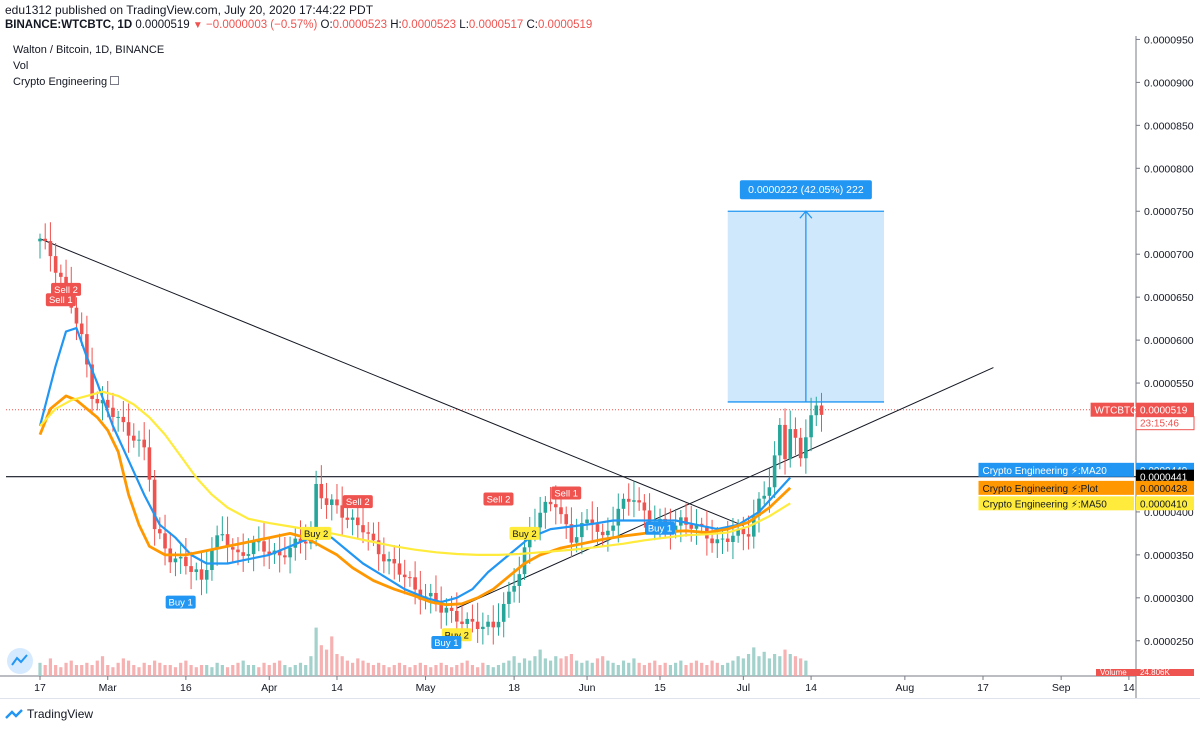 This screenshot has width=1200, height=730. Describe the element at coordinates (805, 190) in the screenshot. I see `measure-label-bg` at that location.